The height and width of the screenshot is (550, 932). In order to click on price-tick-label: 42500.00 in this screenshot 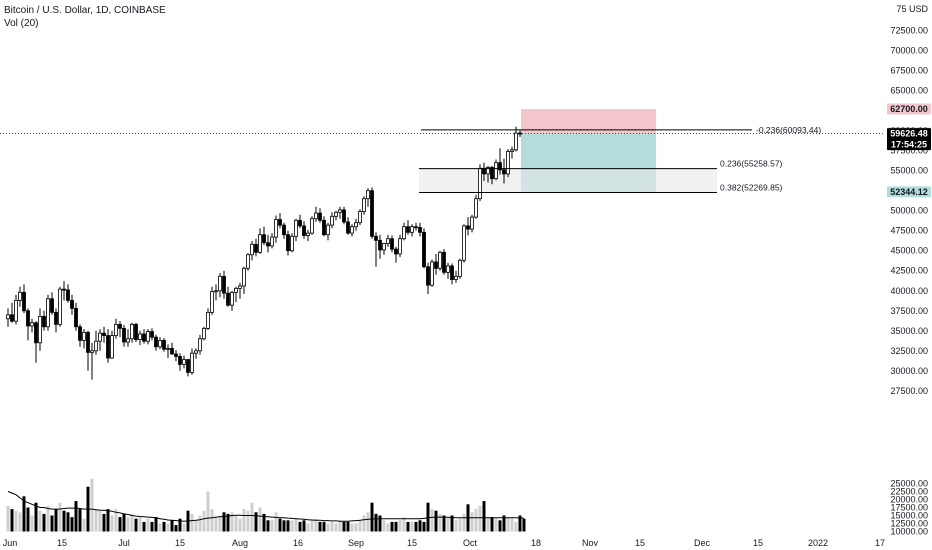, I will do `click(909, 271)`.